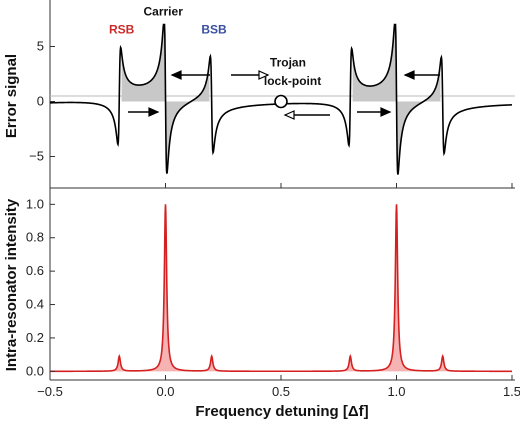  I want to click on x-tick-label: 1.5, so click(511, 391).